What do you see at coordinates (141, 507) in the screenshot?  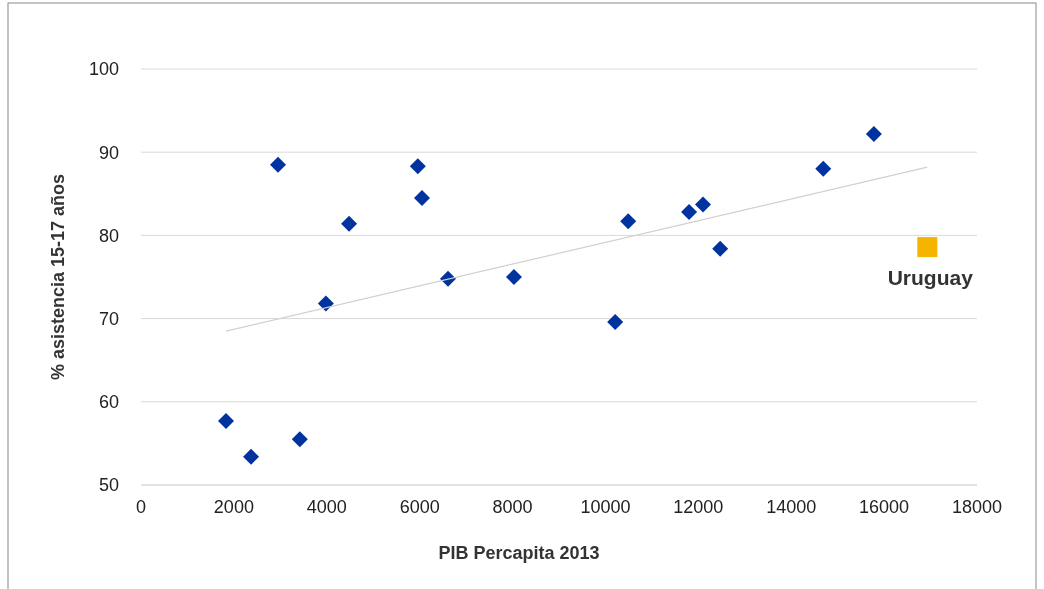 I see `x-tick-label: 0` at bounding box center [141, 507].